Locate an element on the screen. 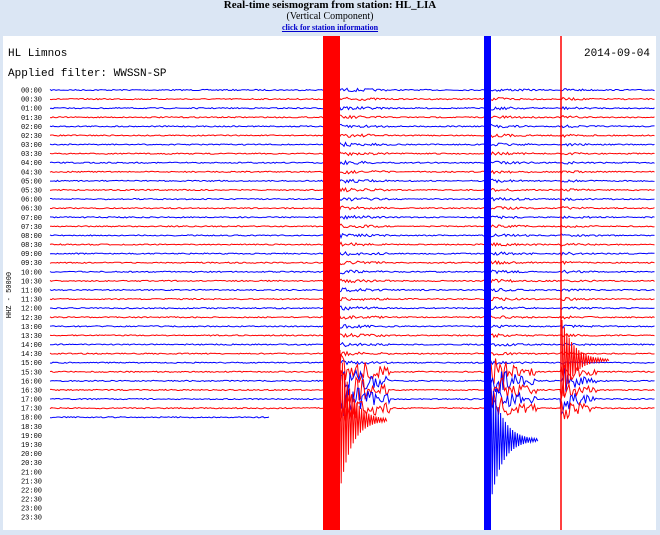 This screenshot has height=535, width=660. time-label: 23:00 is located at coordinates (31, 510).